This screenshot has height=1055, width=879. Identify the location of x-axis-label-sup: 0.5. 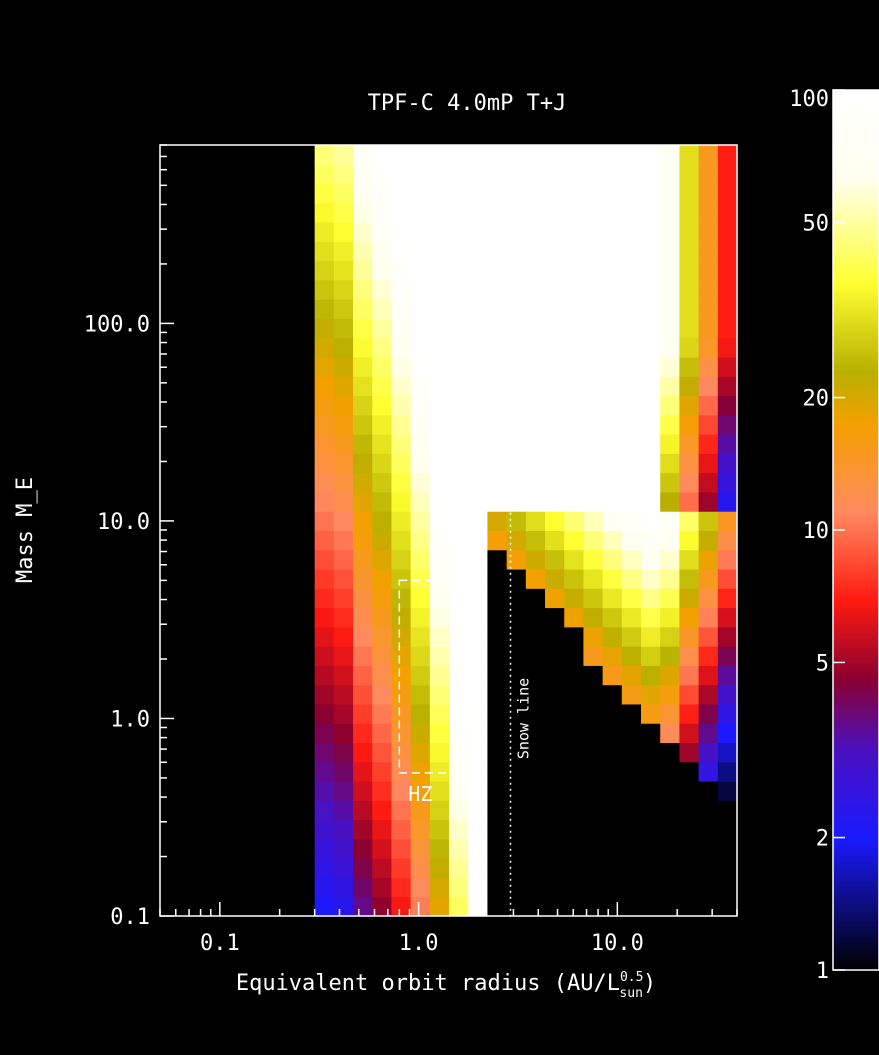
(631, 977).